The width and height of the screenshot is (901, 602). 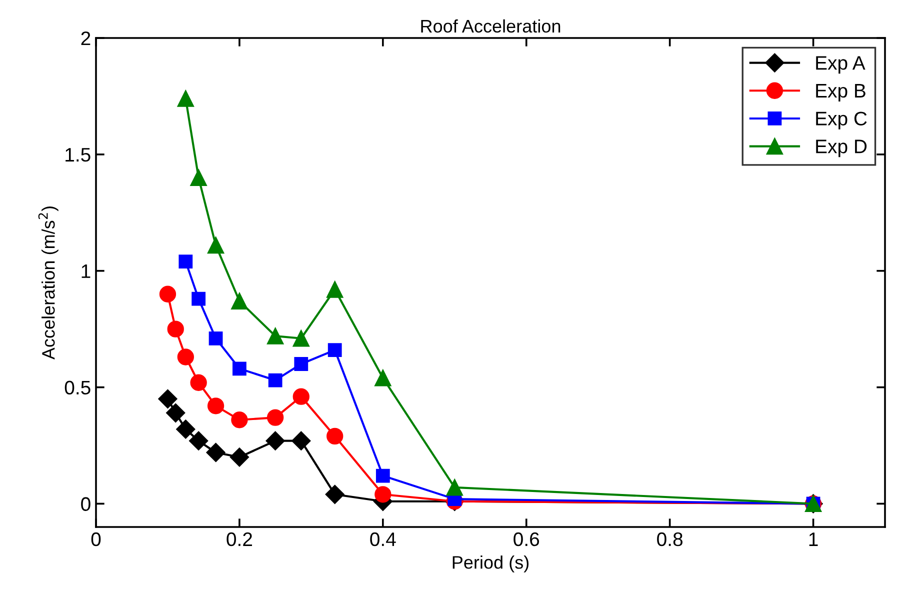 I want to click on y-axis-title: Acceleration (m/s$^{2}$), so click(x=48, y=283).